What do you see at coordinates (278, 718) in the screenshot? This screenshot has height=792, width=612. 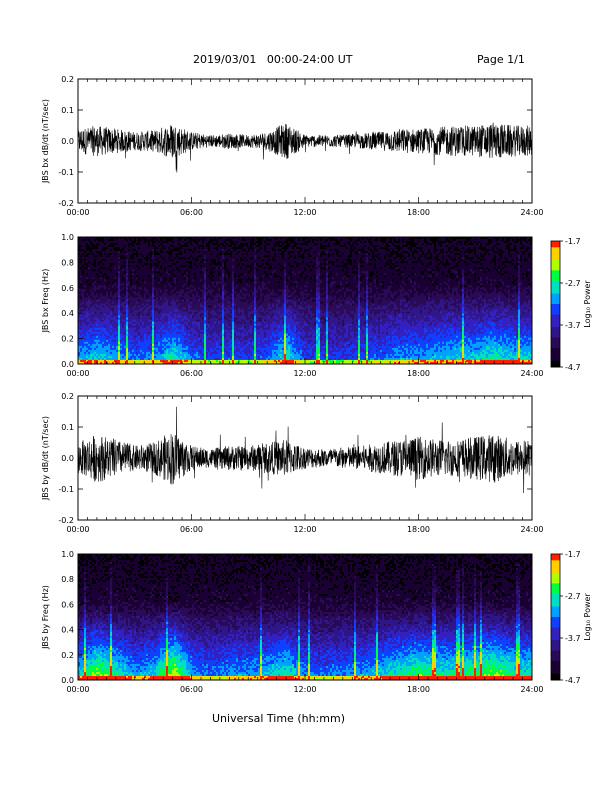 I see `x-axis-title: Universal Time (hh:mm)` at bounding box center [278, 718].